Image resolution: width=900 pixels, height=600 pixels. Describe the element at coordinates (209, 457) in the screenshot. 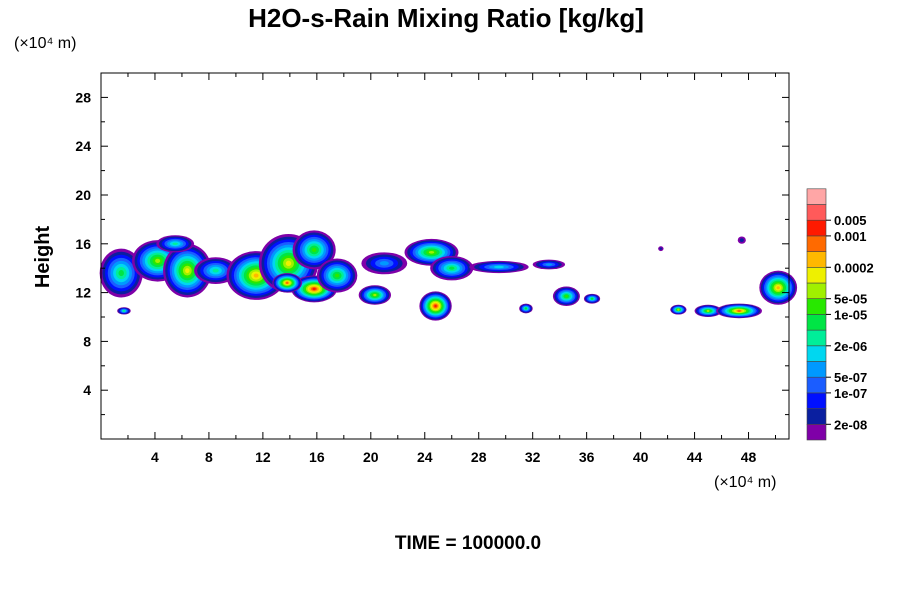

I see `x-tick-label: 8` at that location.